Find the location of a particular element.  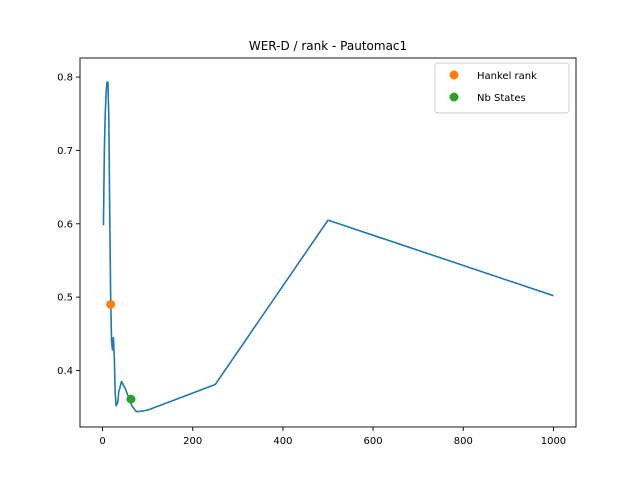

y-tick-label: 0.5 is located at coordinates (65, 298).